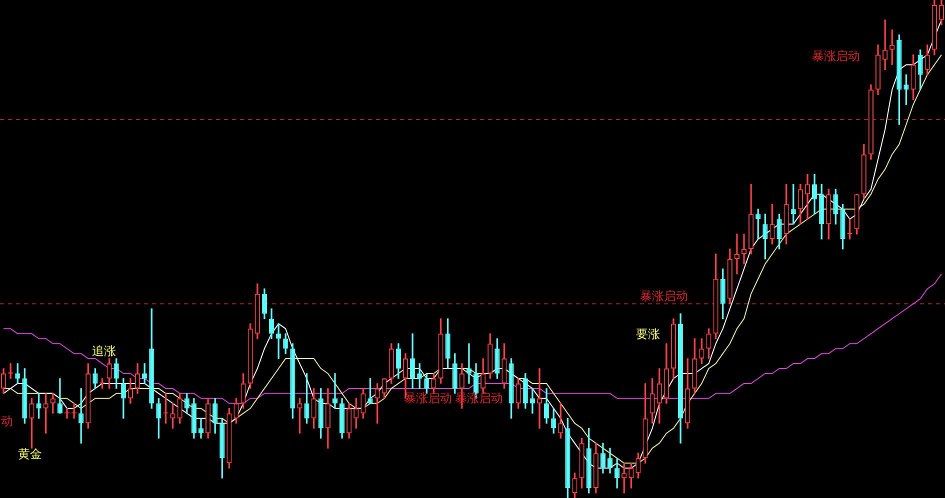 Image resolution: width=945 pixels, height=498 pixels. Describe the element at coordinates (30, 454) in the screenshot. I see `annotation: 黄金` at that location.